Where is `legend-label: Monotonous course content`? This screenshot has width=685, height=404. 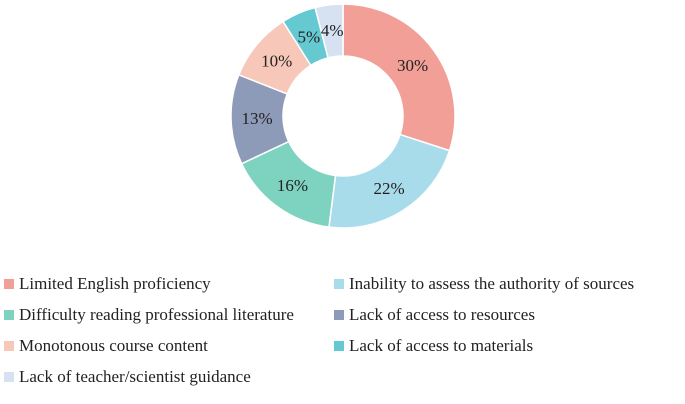
legend-label: Monotonous course content is located at coordinates (113, 345).